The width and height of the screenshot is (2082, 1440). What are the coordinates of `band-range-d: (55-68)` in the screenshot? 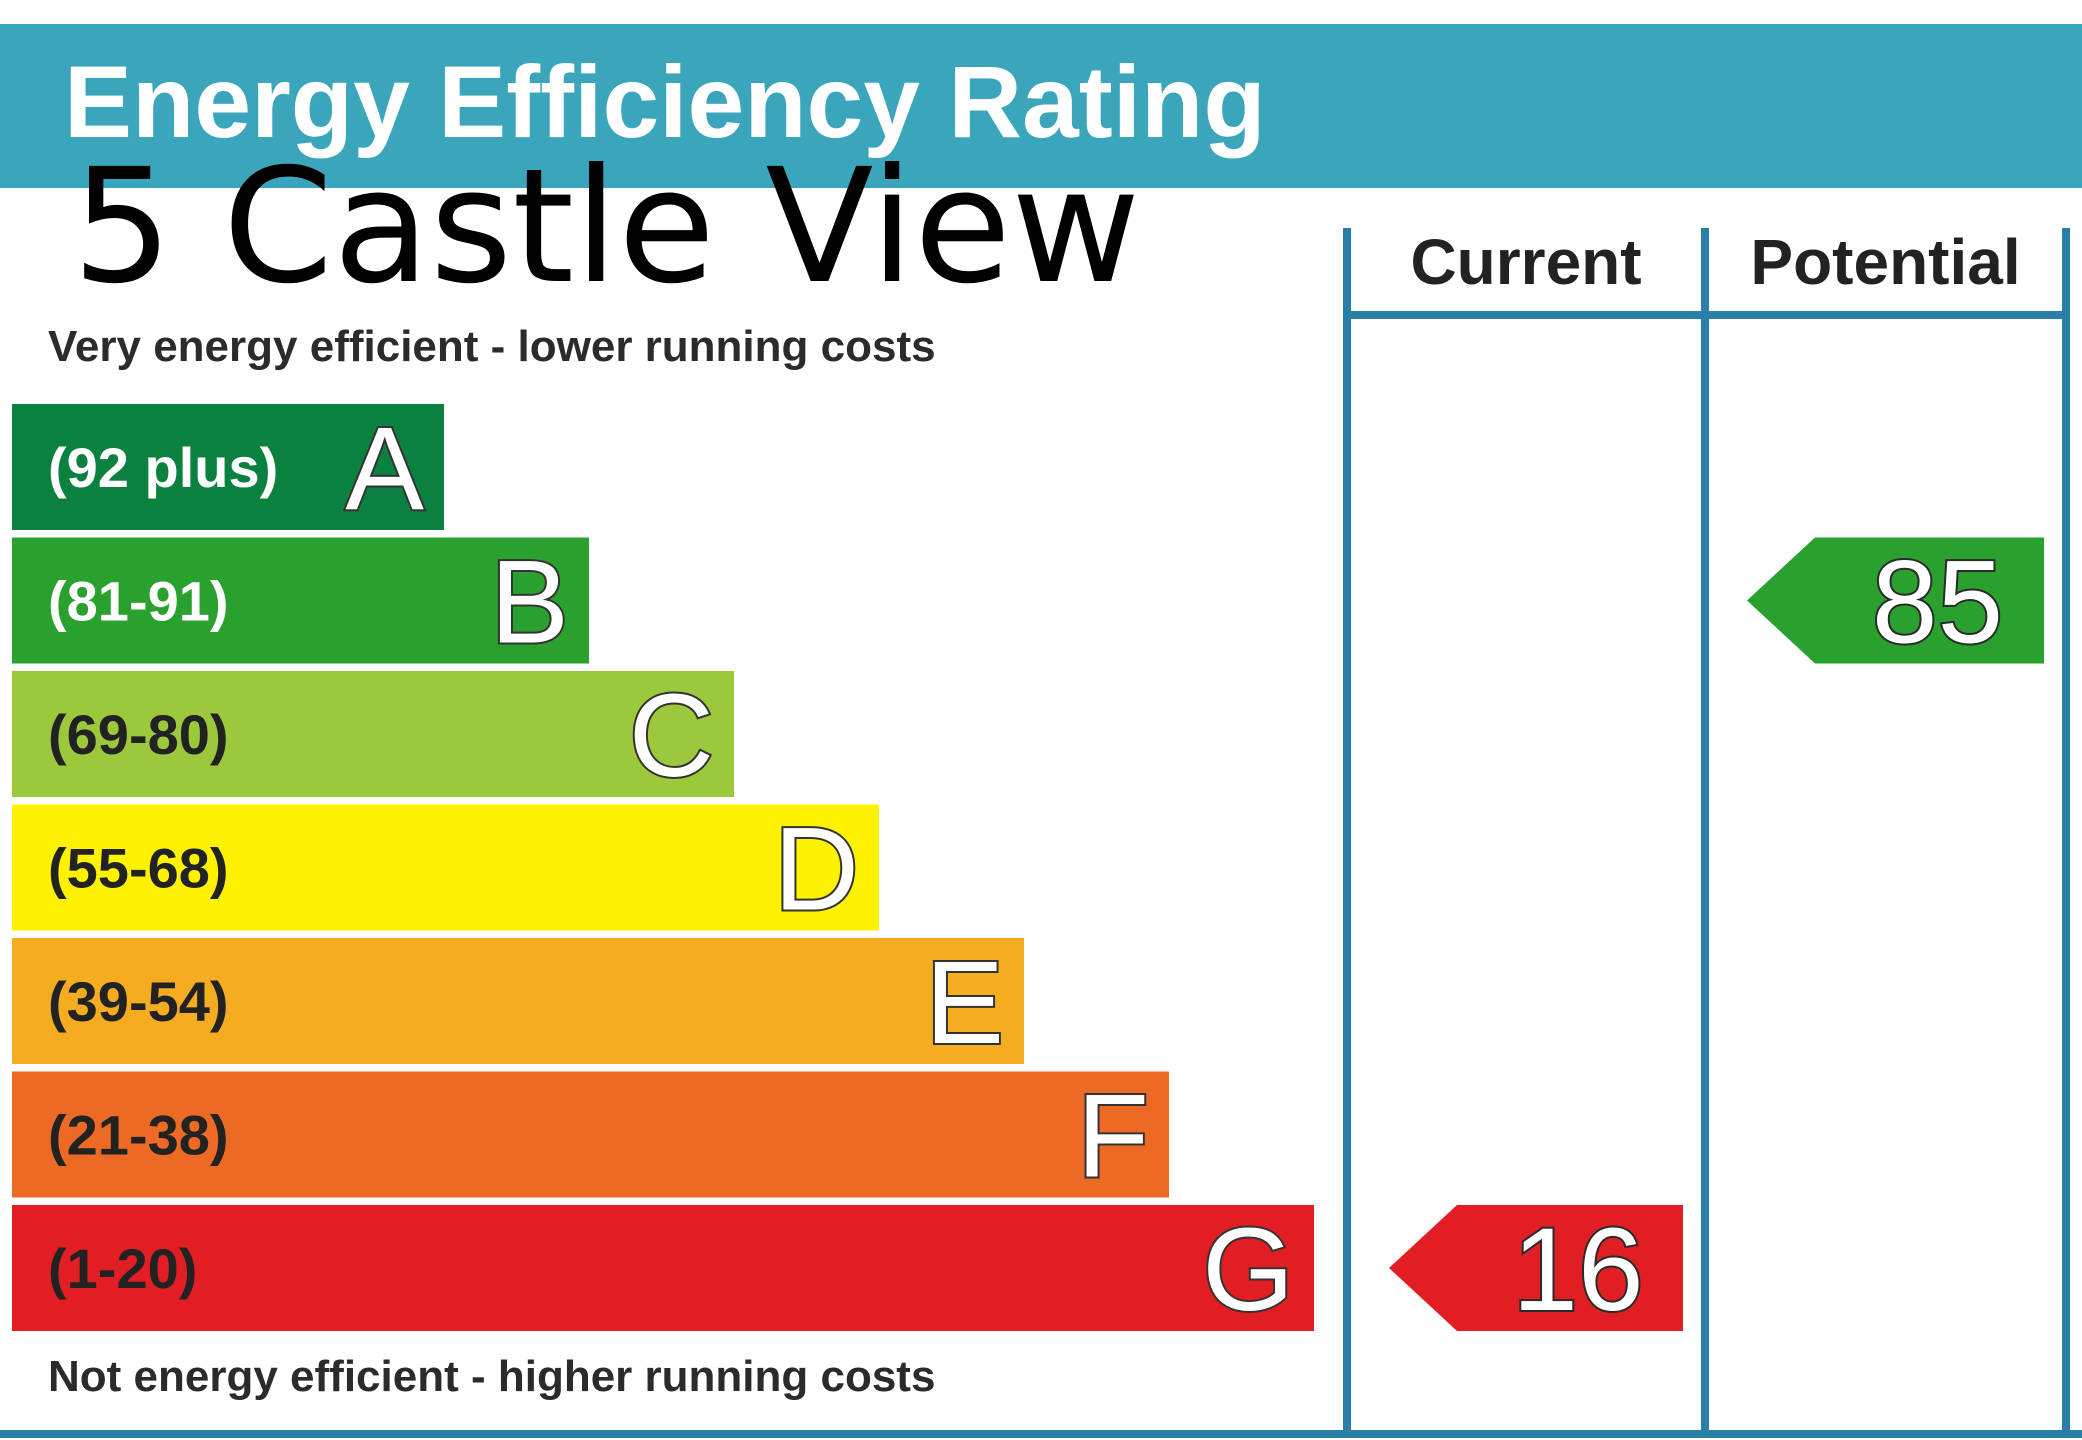 It's located at (138, 868).